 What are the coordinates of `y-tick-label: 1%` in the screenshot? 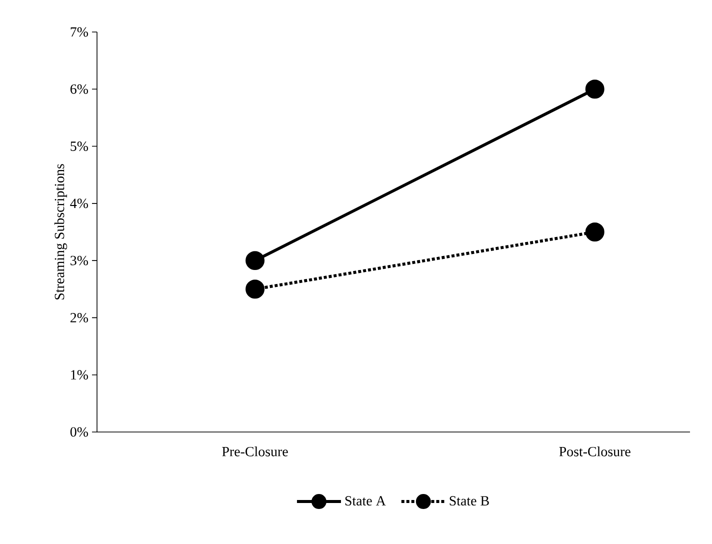 It's located at (79, 375).